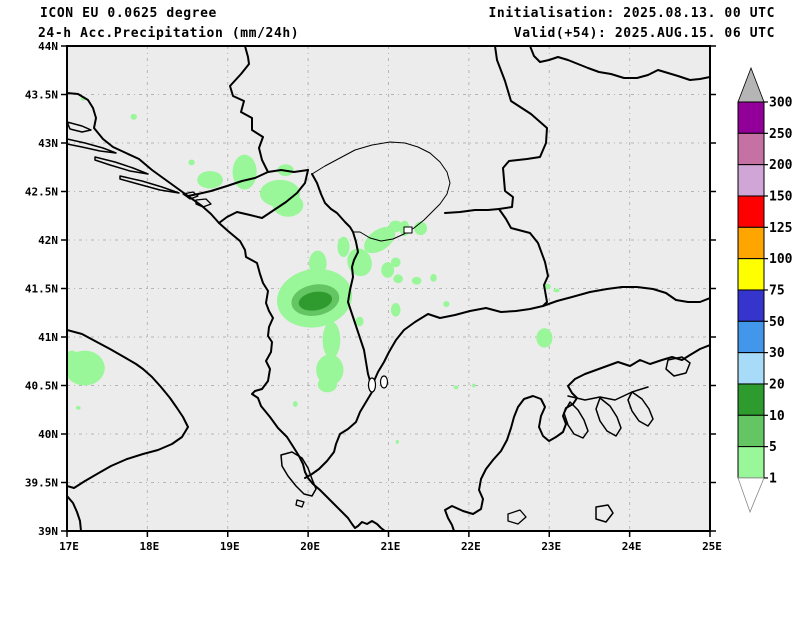 This screenshot has width=800, height=618. Describe the element at coordinates (48, 143) in the screenshot. I see `lat-tick-label: 43N` at that location.